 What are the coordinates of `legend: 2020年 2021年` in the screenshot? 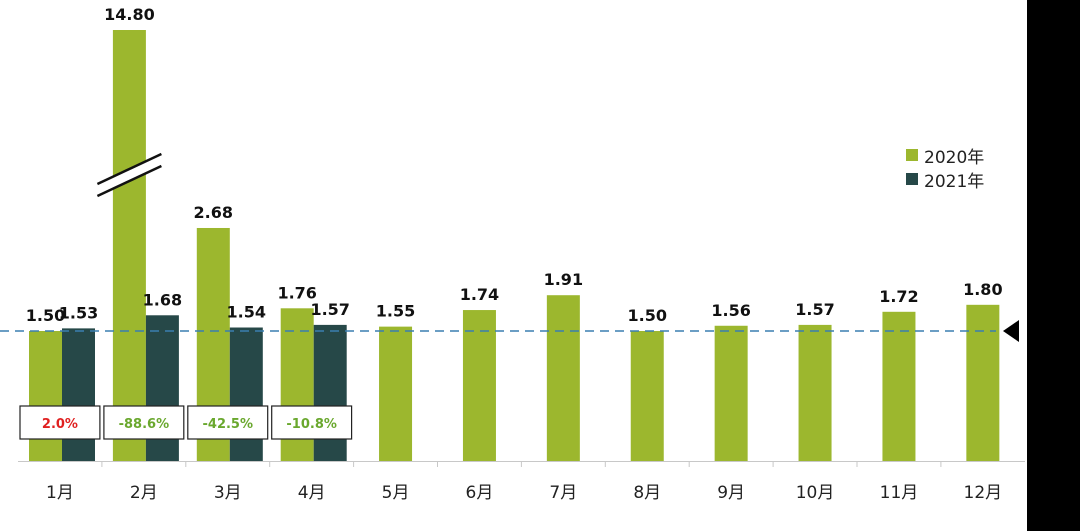 It's located at (945, 167).